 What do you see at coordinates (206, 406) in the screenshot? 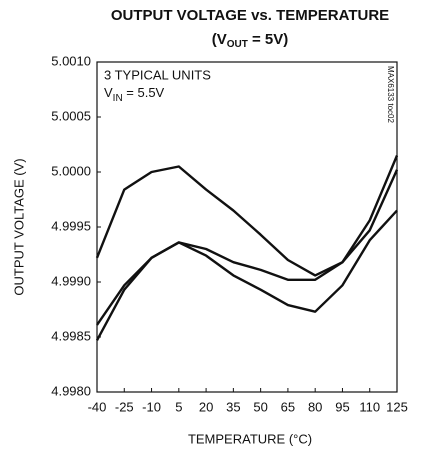
I see `x-tick-label: 20` at bounding box center [206, 406].